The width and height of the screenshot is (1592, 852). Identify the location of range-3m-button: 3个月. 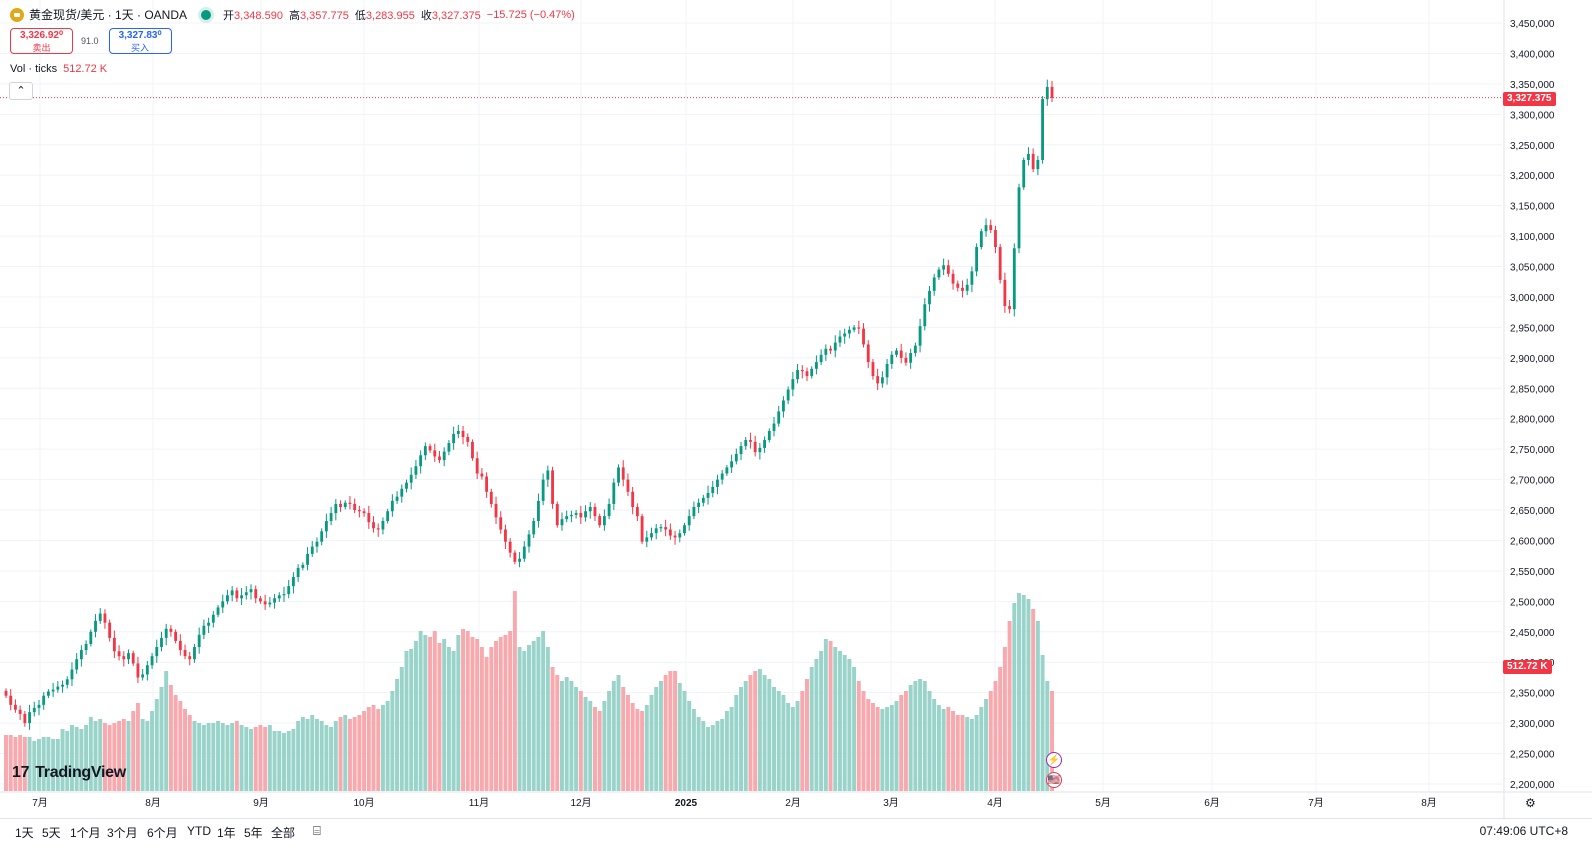
(122, 833).